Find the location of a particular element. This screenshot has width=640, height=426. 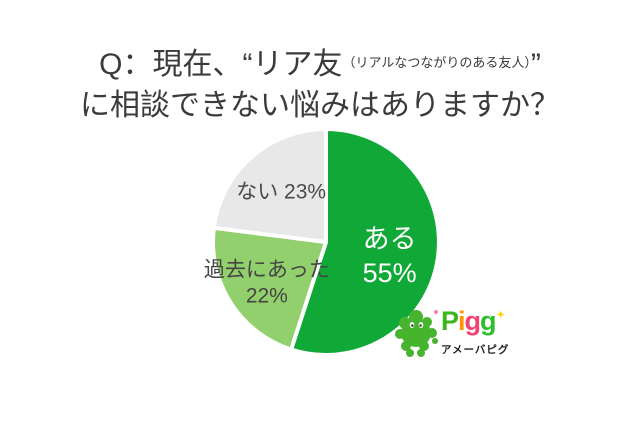

pigg-wordmark: Pigg✦ is located at coordinates (475, 324).